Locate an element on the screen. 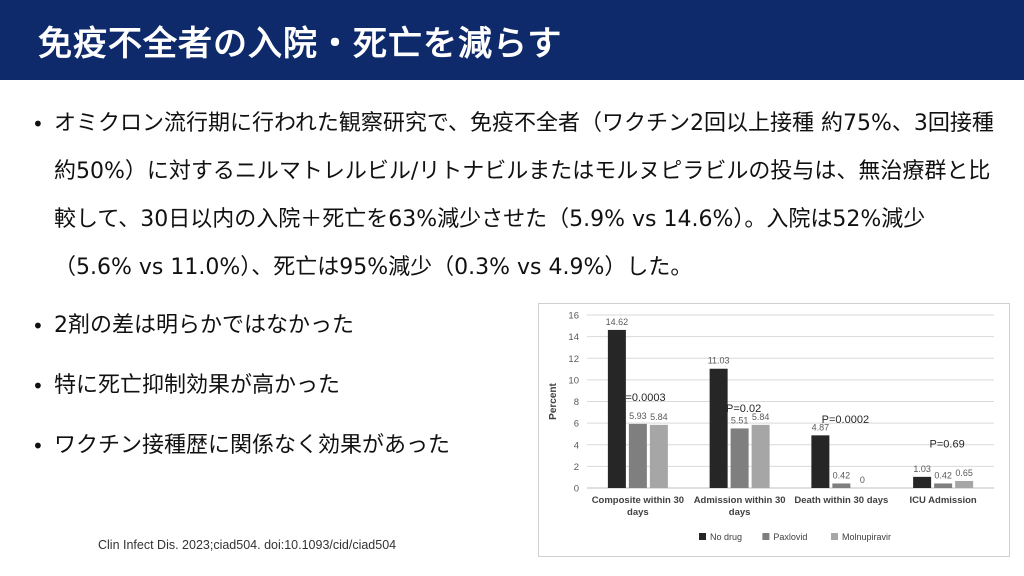 This screenshot has height=576, width=1024. legend-label: Paxlovid is located at coordinates (790, 537).